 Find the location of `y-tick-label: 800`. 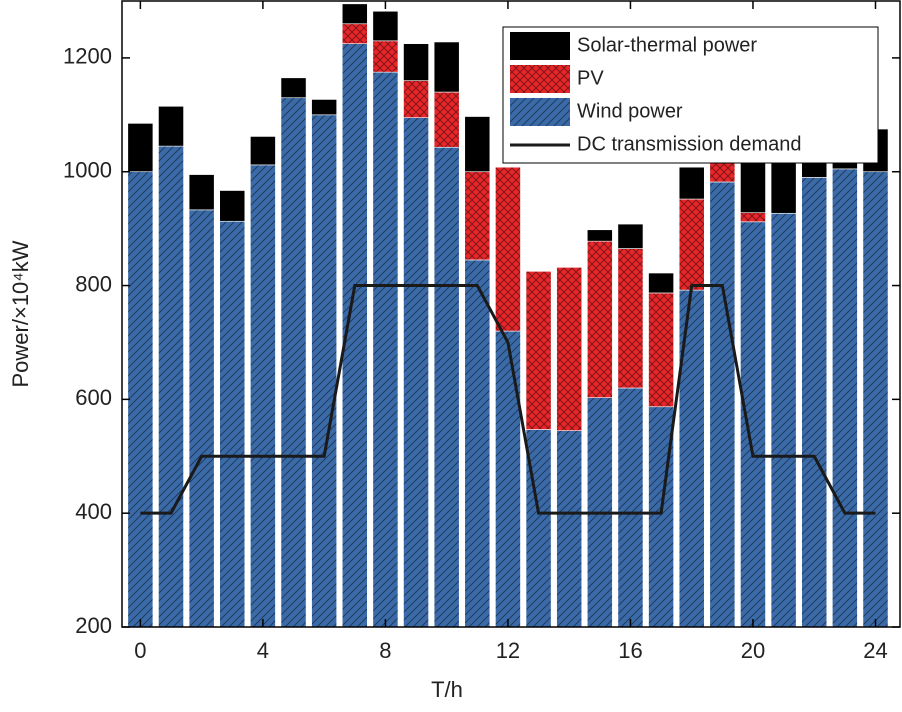

y-tick-label: 800 is located at coordinates (93, 283).